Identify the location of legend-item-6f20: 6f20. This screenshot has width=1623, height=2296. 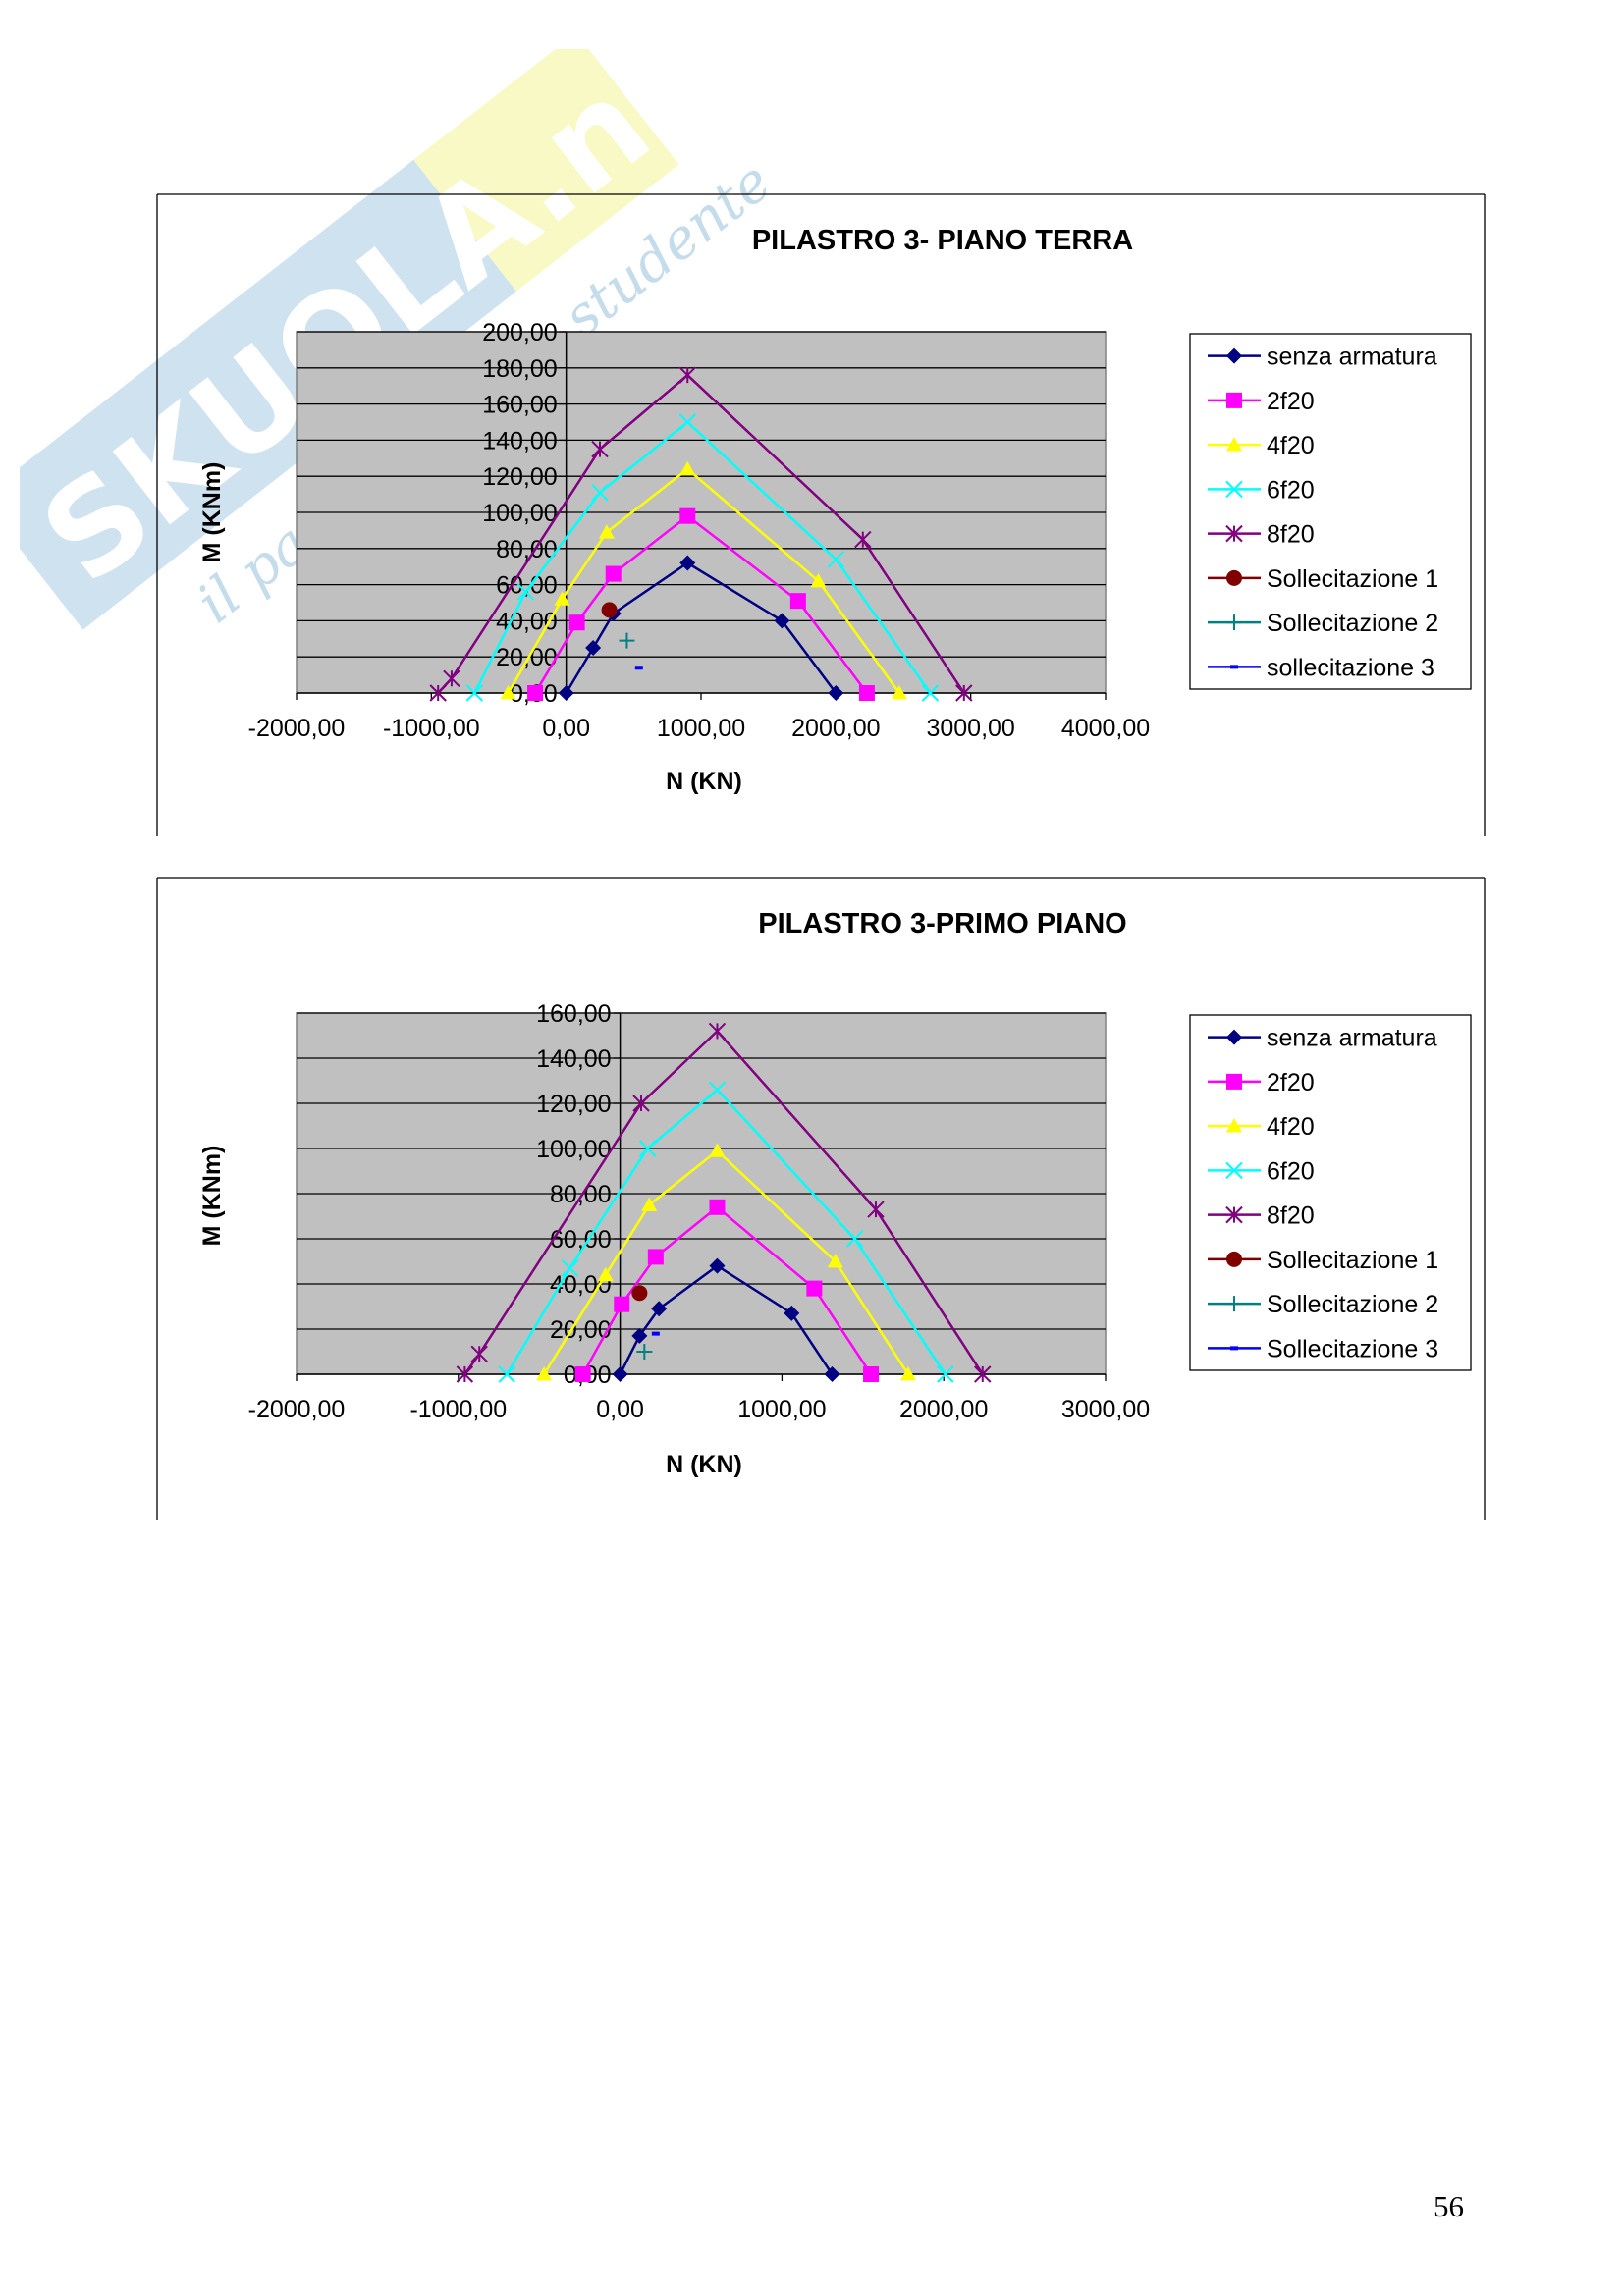
(1261, 490).